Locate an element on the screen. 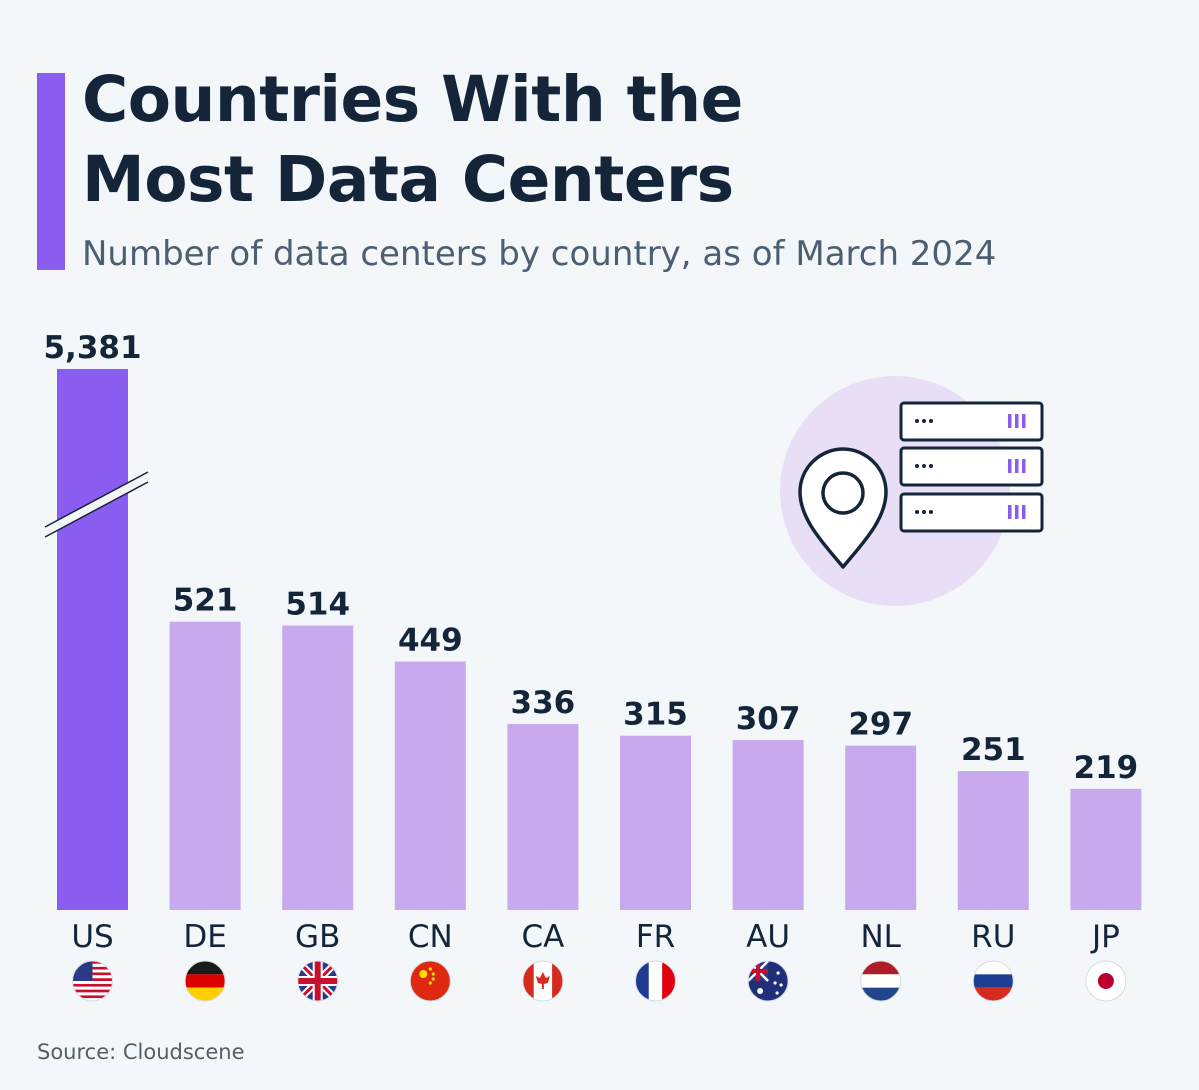 This screenshot has height=1090, width=1199. data-center-illustration is located at coordinates (912, 491).